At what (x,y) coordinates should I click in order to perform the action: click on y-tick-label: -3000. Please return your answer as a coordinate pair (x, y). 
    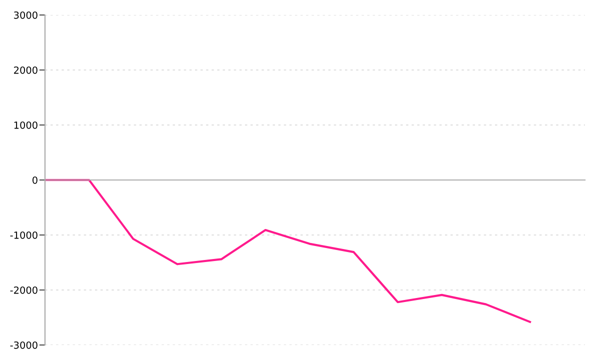
    Looking at the image, I should click on (24, 345).